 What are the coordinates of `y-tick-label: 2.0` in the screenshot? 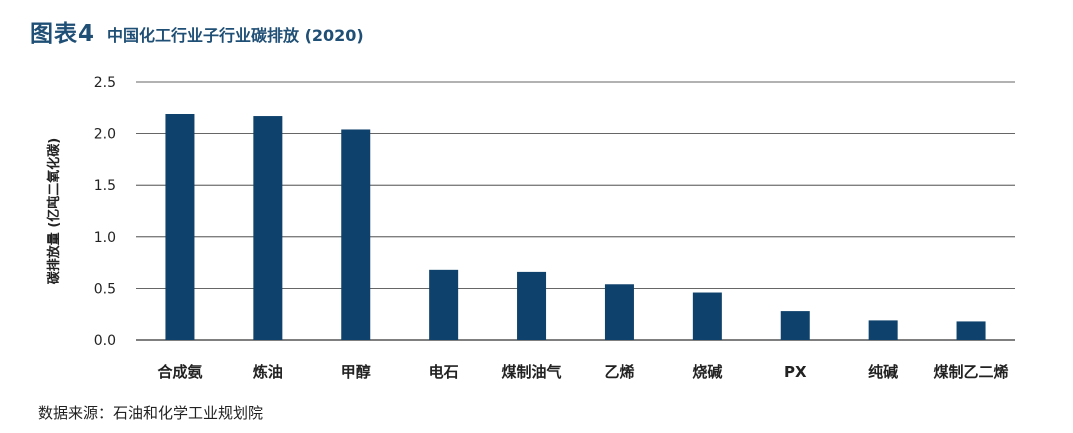 It's located at (105, 135).